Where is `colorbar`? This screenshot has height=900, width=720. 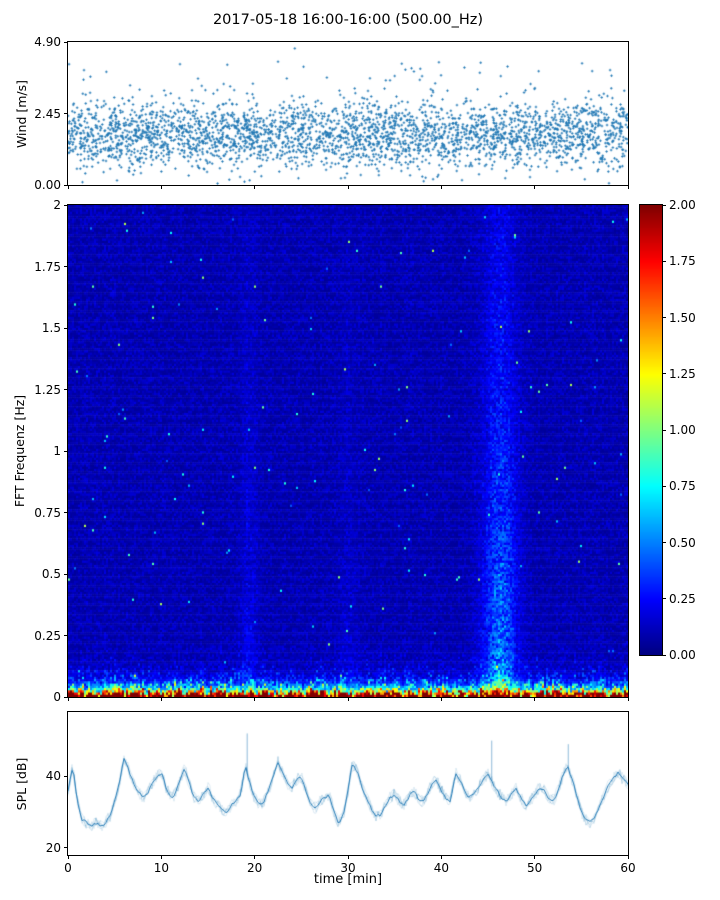 colorbar is located at coordinates (651, 430).